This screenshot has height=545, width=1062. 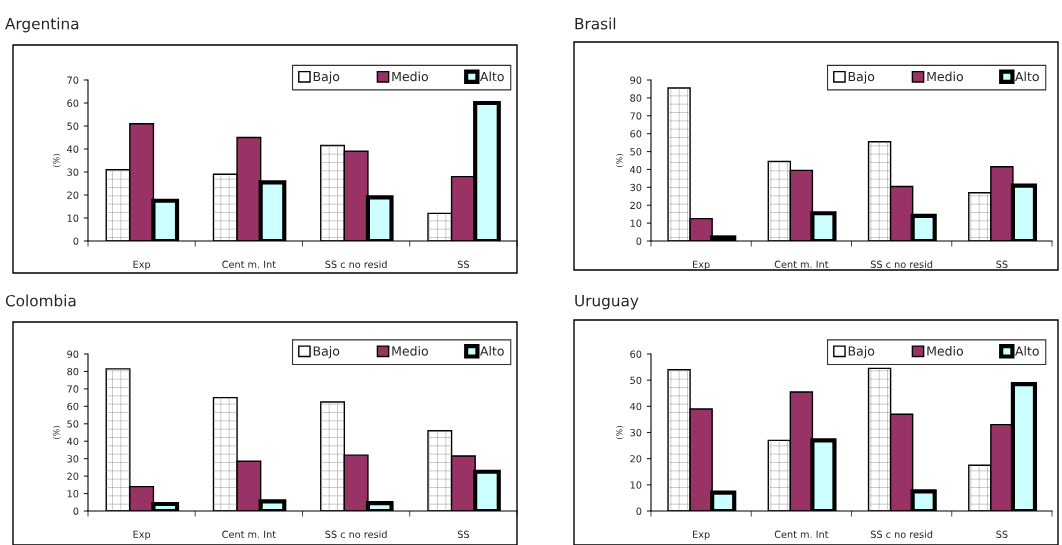 I want to click on chart-title: Uruguay, so click(x=607, y=302).